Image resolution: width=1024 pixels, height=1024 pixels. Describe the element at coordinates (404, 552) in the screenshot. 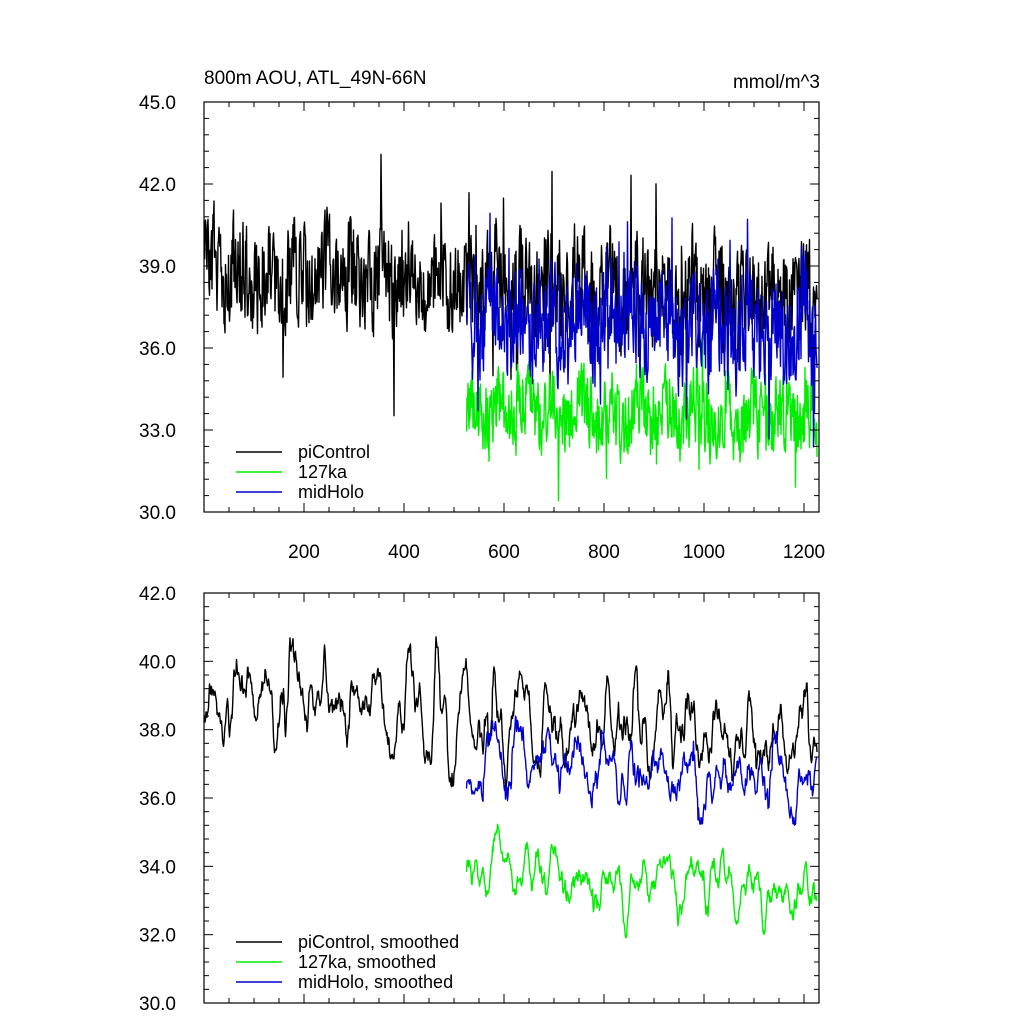

I see `x-tick-label: 400` at that location.